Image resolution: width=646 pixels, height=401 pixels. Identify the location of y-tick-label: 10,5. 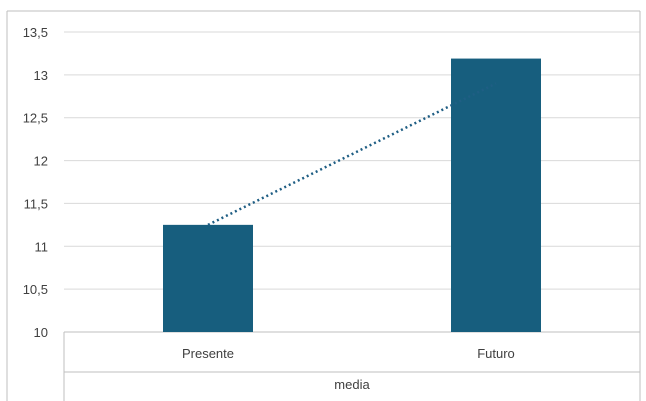
(35, 289).